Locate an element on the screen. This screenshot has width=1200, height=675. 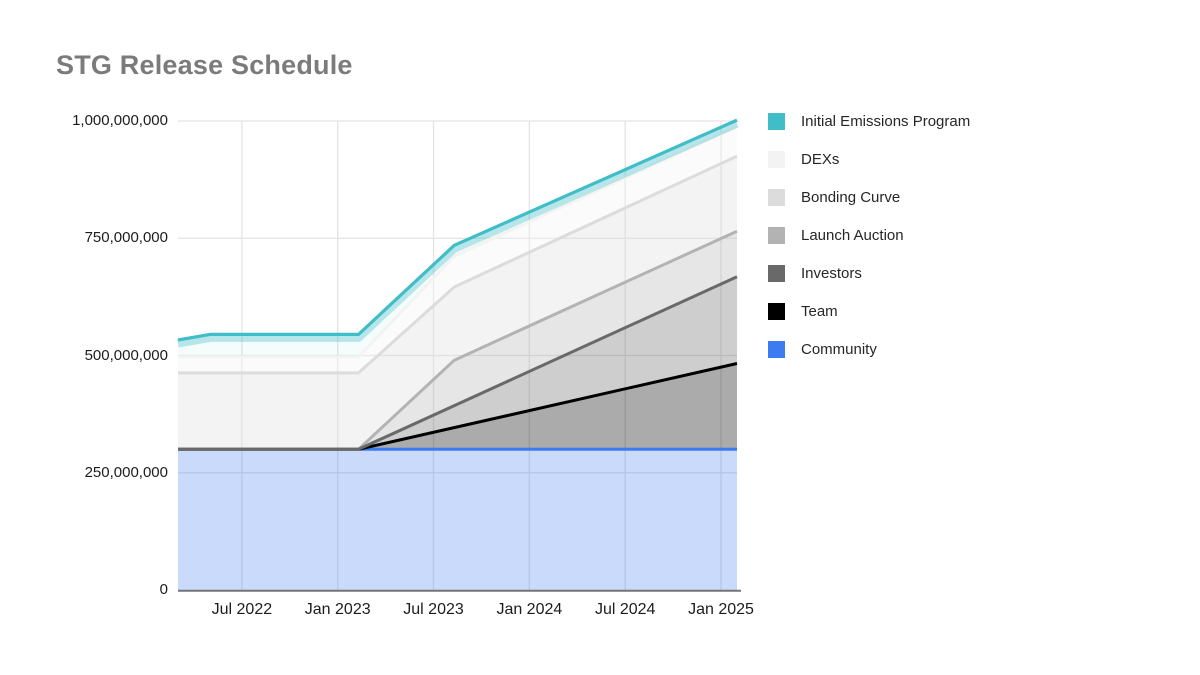
legend-label: DEXs is located at coordinates (820, 159).